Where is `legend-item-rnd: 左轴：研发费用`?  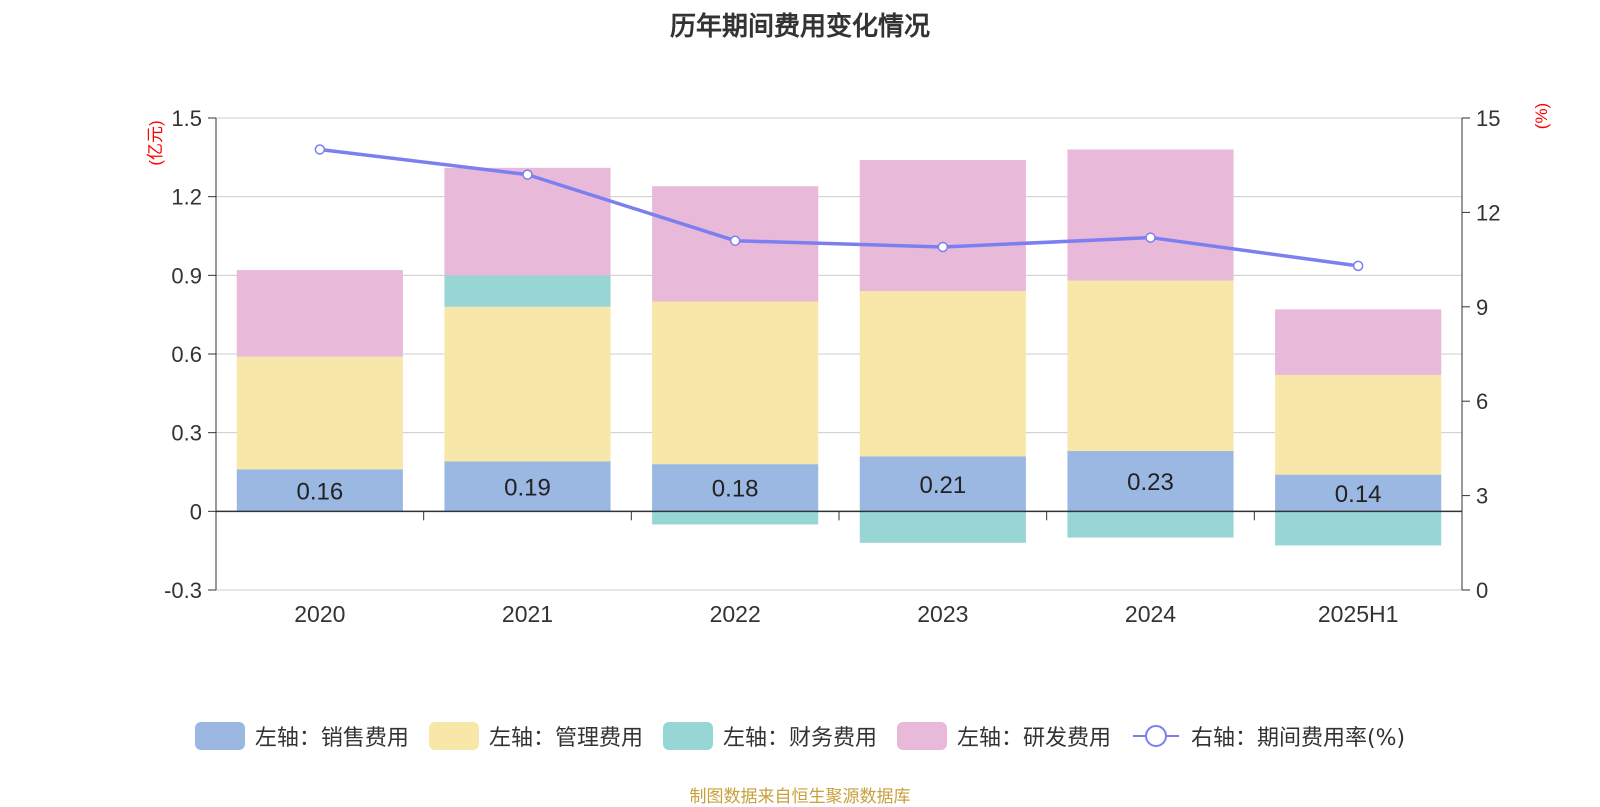 legend-item-rnd: 左轴：研发费用 is located at coordinates (1003, 736).